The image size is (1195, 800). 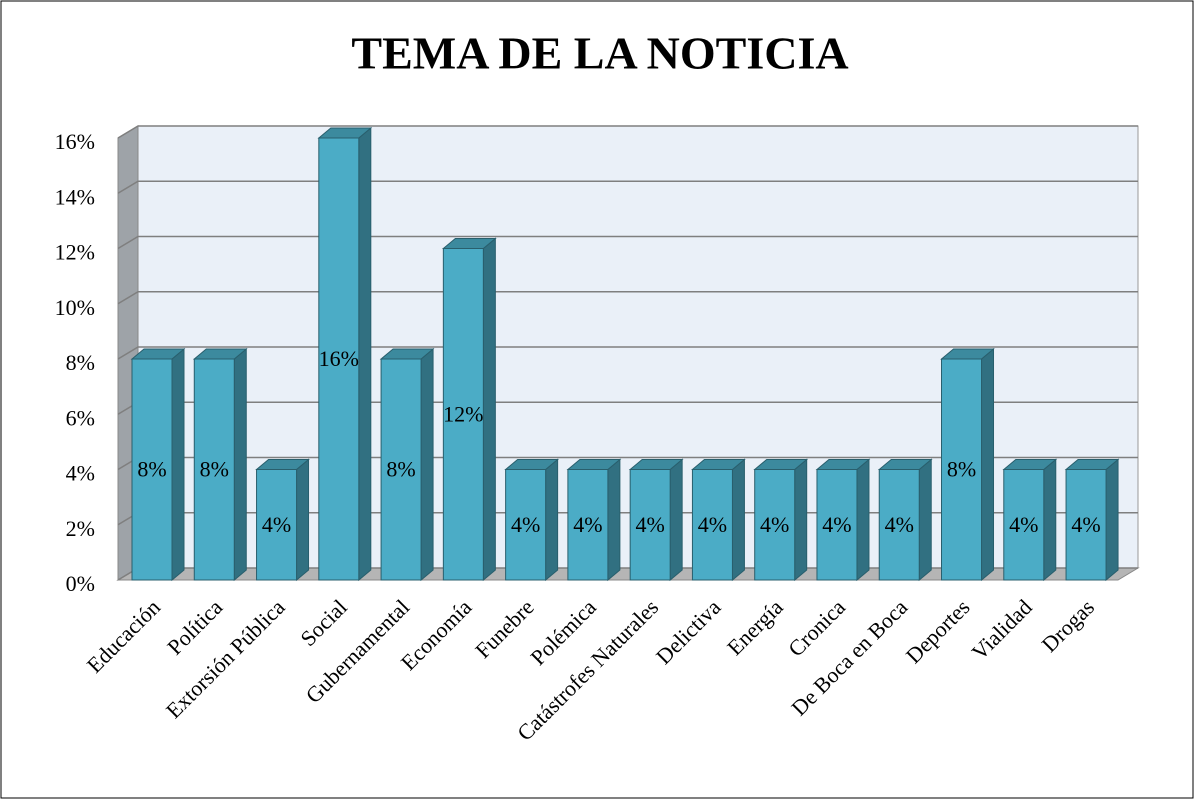 I want to click on y-tick-label: 12%, so click(x=75, y=252).